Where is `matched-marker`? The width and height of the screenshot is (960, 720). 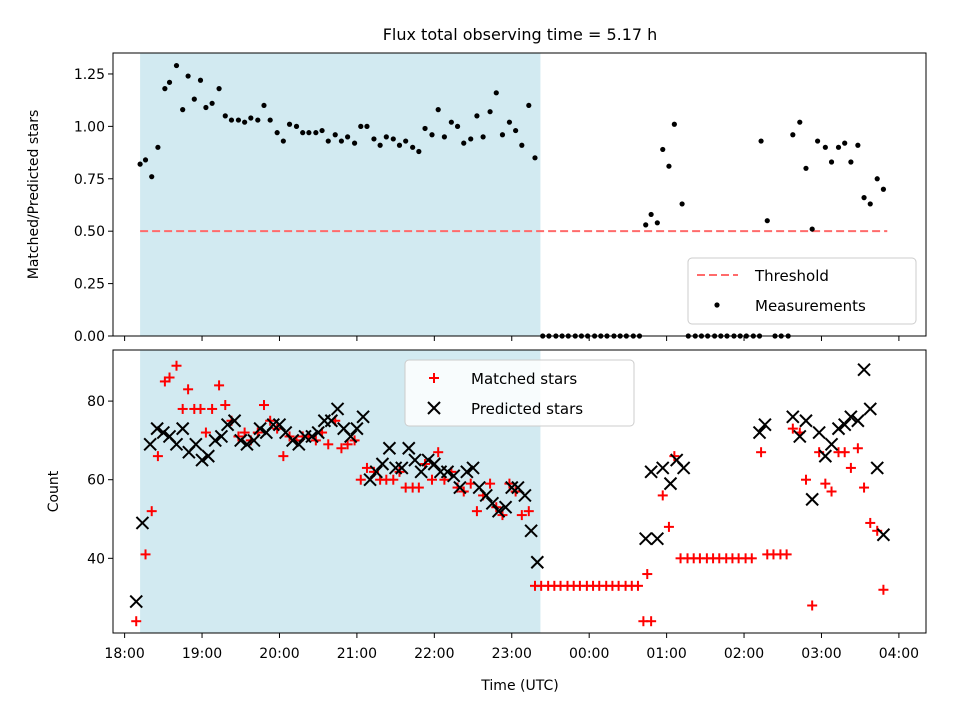 matched-marker is located at coordinates (434, 378).